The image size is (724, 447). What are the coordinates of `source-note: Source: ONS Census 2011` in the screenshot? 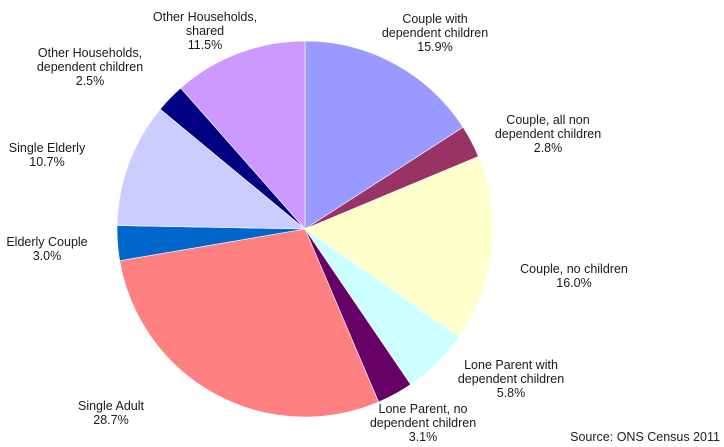 It's located at (645, 437).